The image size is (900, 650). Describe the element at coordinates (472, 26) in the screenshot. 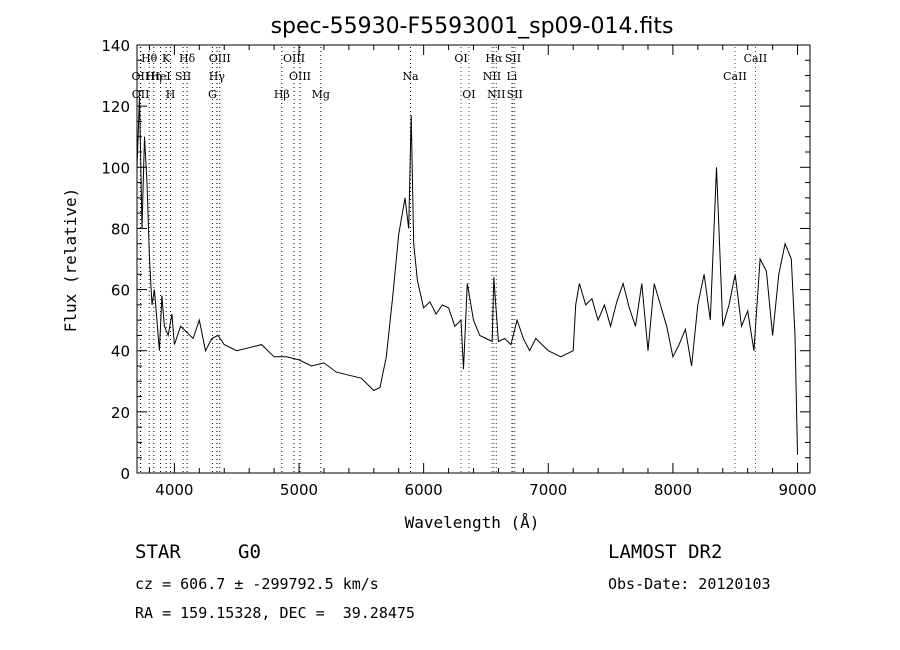

I see `chart-title: spec-55930-F5593001_sp09-014.fits` at that location.